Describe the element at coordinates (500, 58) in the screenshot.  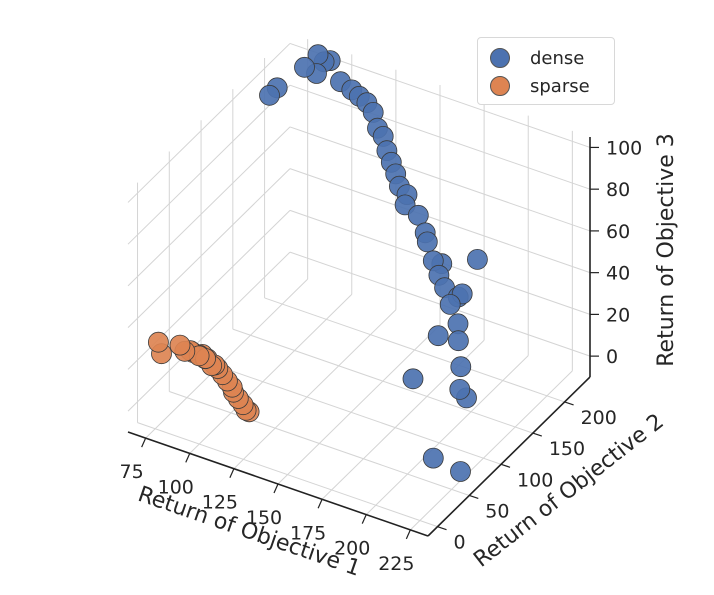
I see `legend-marker-dense` at that location.